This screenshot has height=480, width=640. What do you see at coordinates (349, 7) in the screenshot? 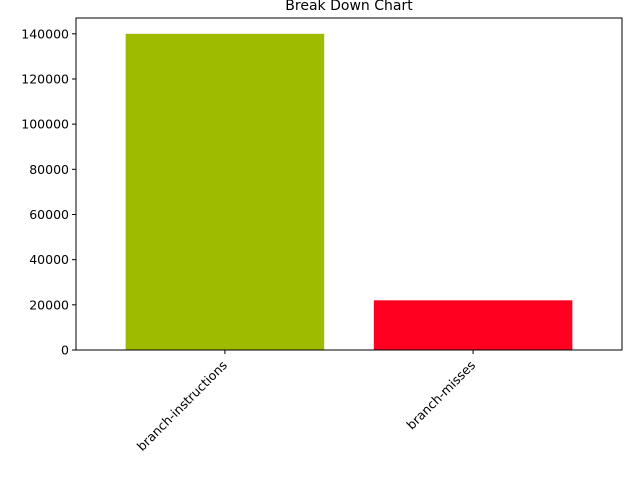
I see `chart-title: Break Down Chart` at bounding box center [349, 7].